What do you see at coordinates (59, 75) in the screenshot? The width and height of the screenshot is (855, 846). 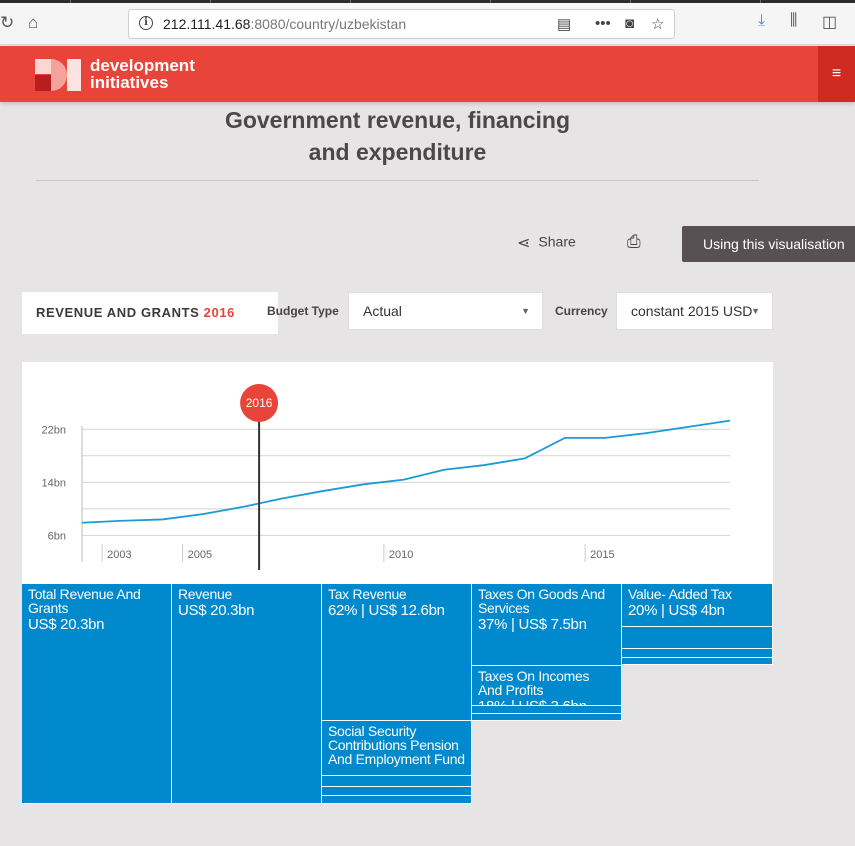 I see `di-logo` at bounding box center [59, 75].